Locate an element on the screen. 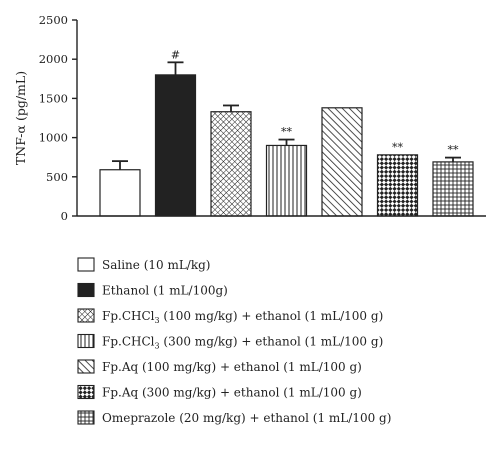  y-tick-label: 500 is located at coordinates (57, 177).